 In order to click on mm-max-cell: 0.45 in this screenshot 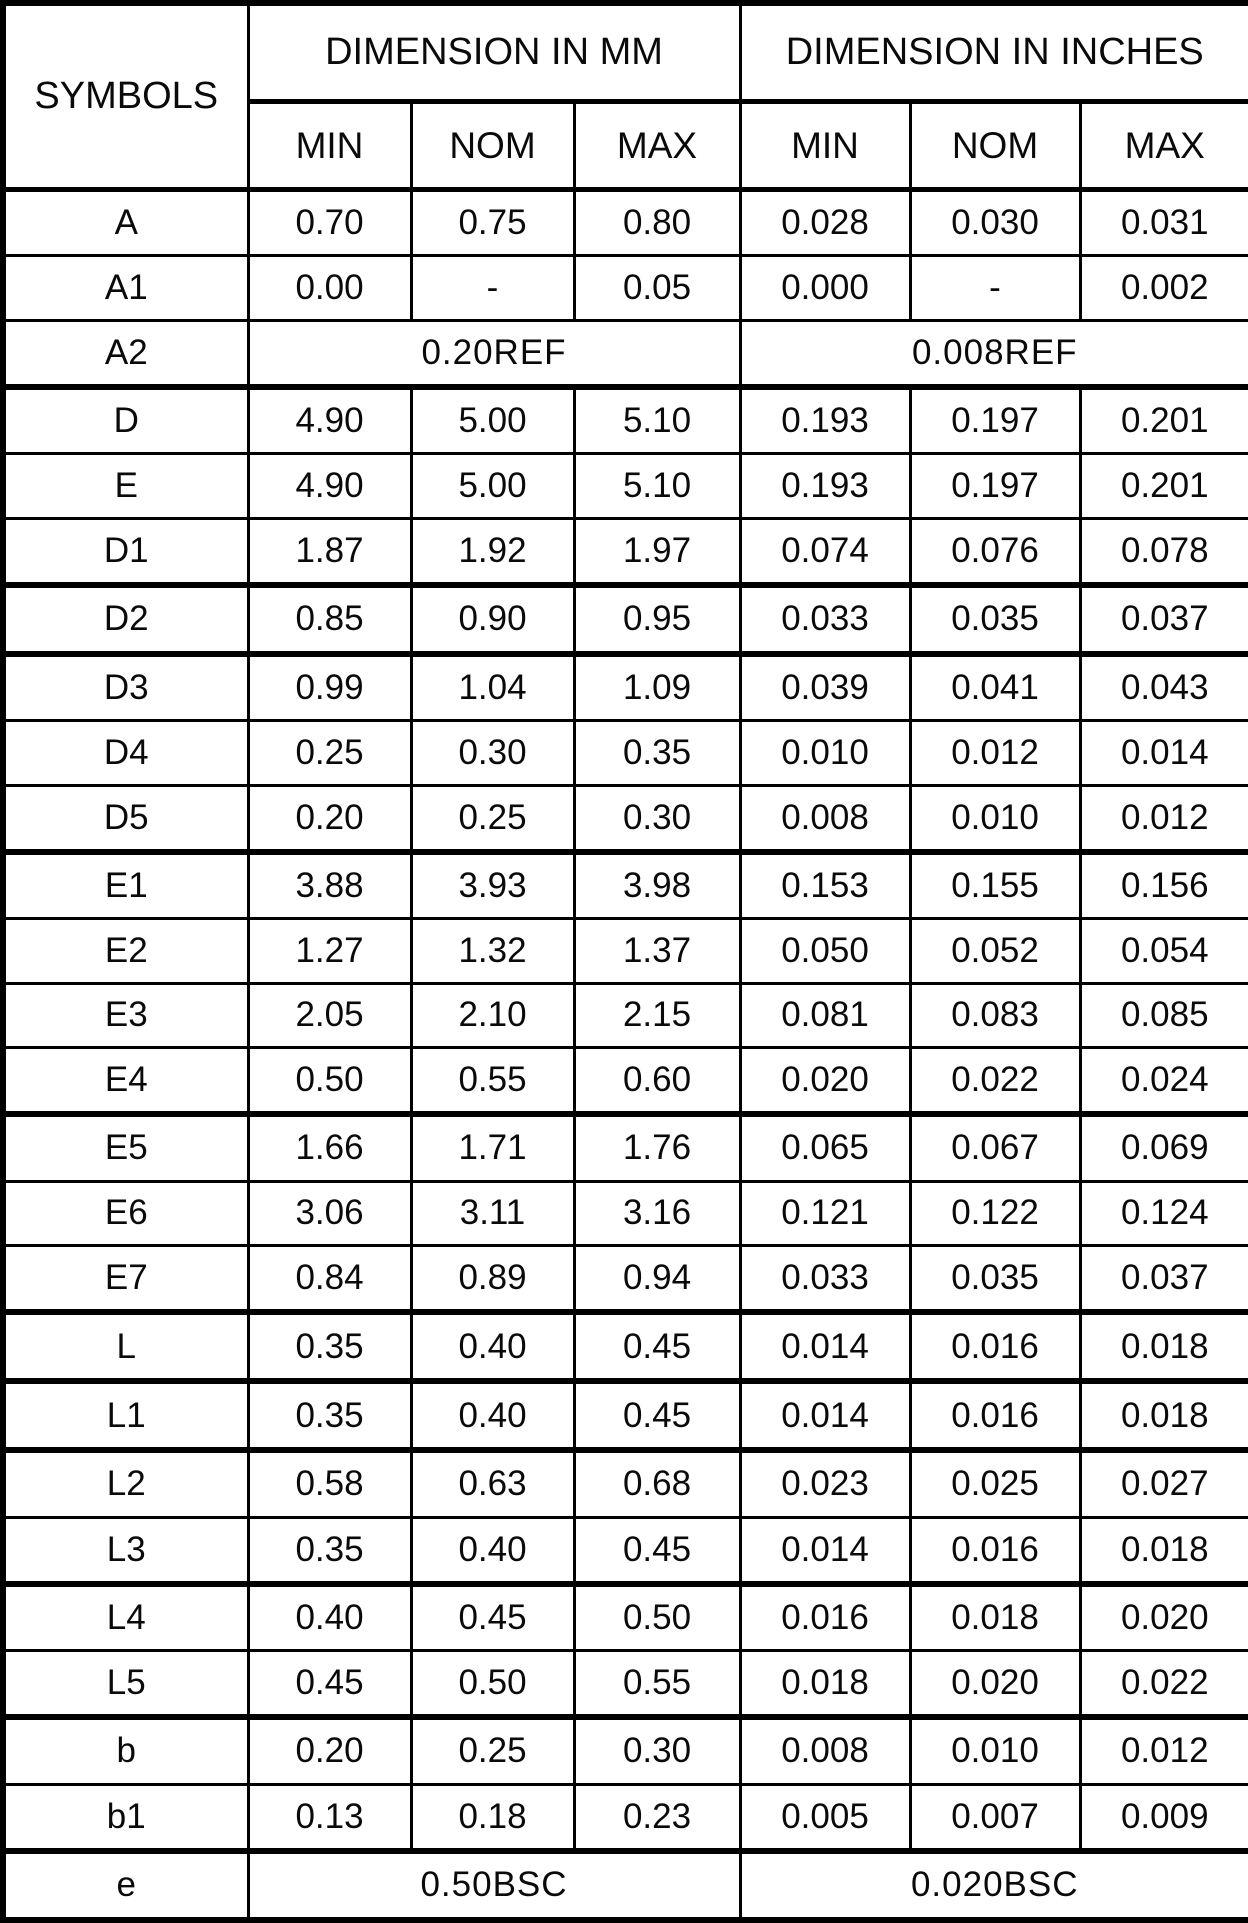, I will do `click(657, 1347)`.